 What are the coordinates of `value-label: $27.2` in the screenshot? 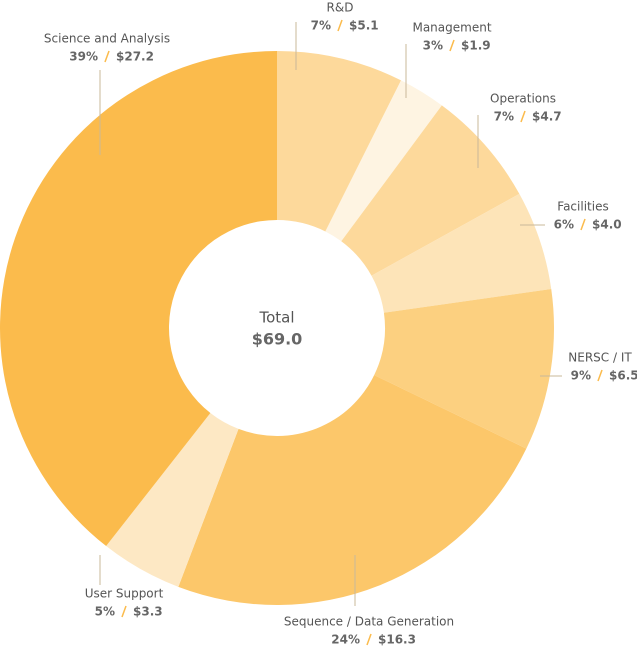 It's located at (135, 57).